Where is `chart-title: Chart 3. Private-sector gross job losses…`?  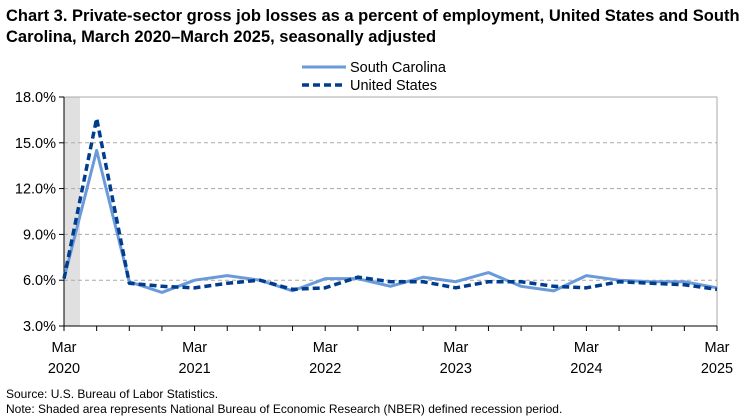
chart-title: Chart 3. Private-sector gross job losses… is located at coordinates (373, 26).